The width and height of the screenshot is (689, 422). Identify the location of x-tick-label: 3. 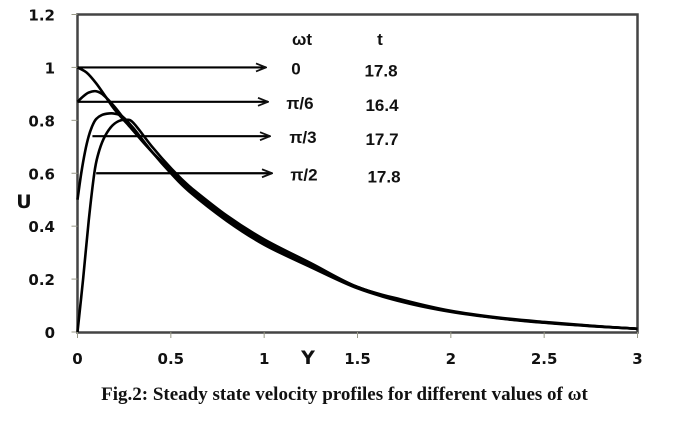
(637, 359).